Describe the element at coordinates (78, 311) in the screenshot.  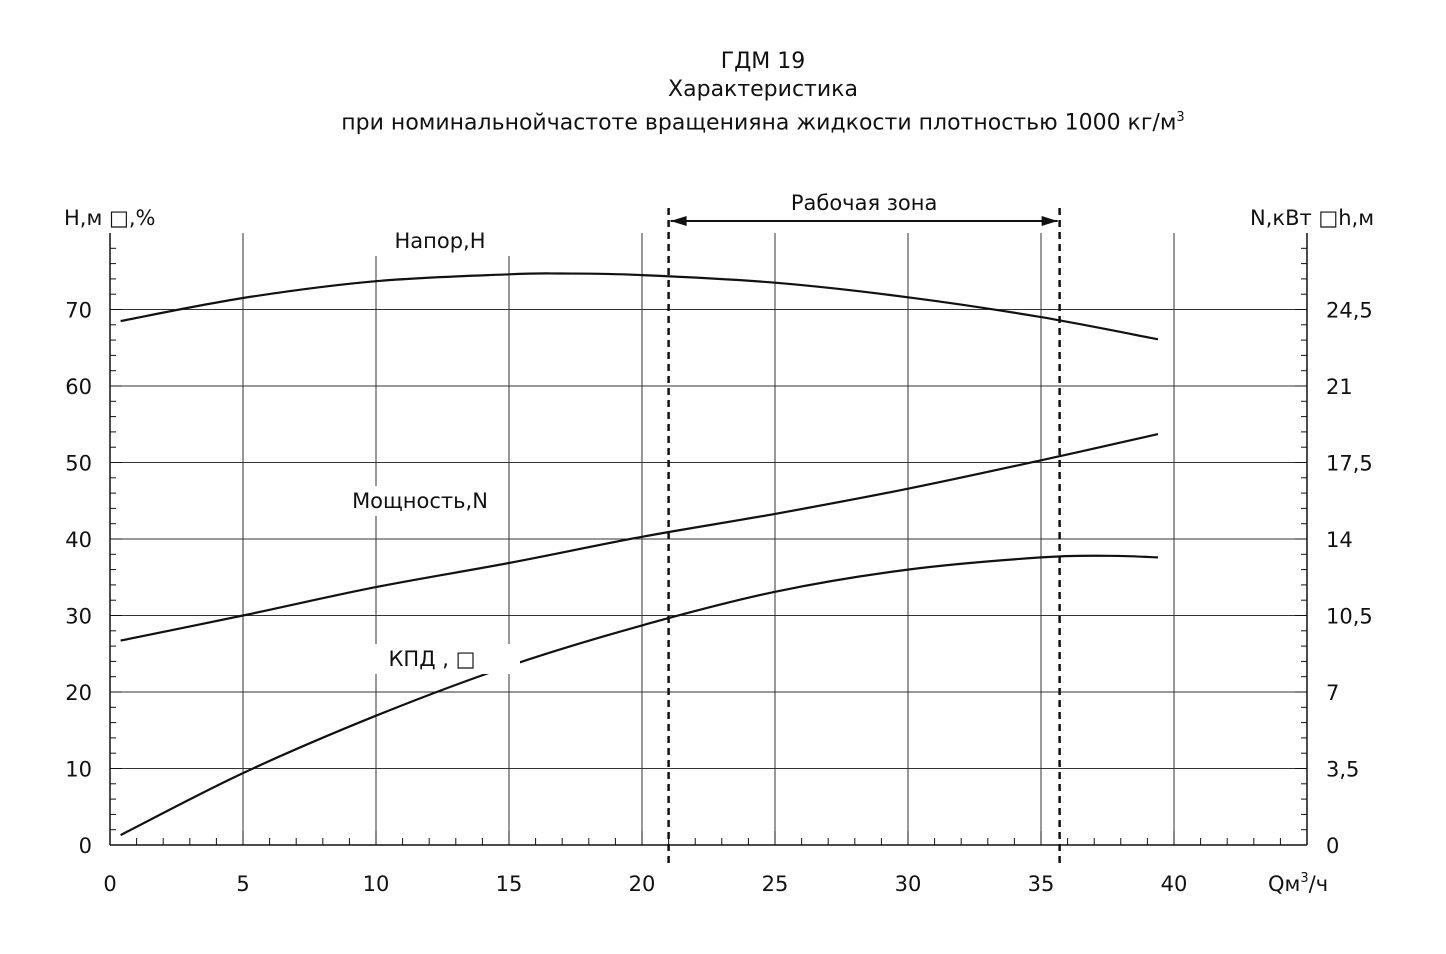
I see `y-left-tick-label: 70` at that location.